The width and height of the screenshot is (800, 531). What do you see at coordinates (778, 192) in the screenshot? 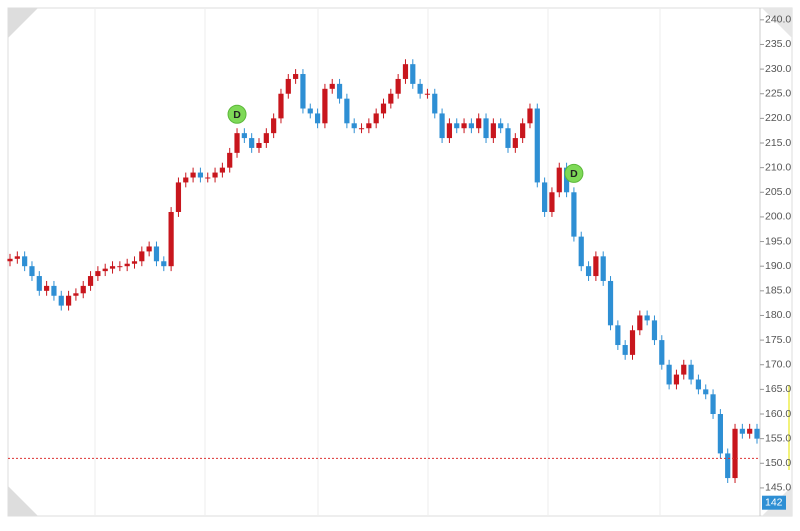
I see `y-tick-label: 205.0` at bounding box center [778, 192].